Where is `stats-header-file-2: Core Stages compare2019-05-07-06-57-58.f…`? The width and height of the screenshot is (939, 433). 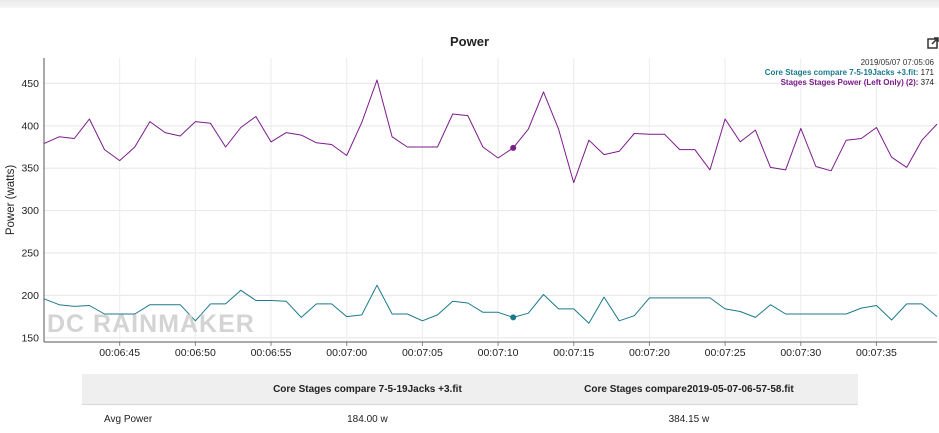
stats-header-file-2: Core Stages compare2019-05-07-06-57-58.f… is located at coordinates (689, 389).